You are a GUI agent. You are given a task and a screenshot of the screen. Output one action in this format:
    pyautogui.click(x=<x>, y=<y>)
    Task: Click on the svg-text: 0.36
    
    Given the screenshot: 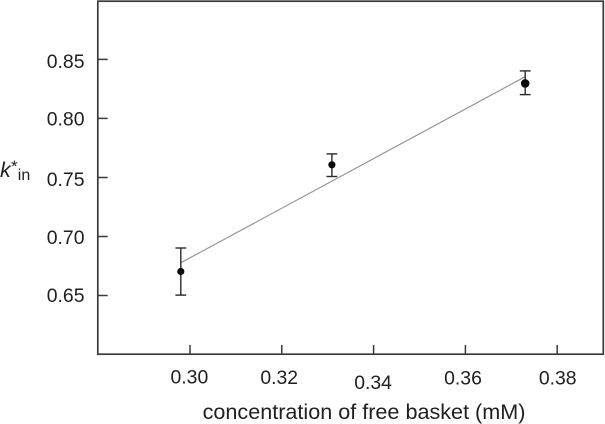 What is the action you would take?
    pyautogui.click(x=463, y=379)
    